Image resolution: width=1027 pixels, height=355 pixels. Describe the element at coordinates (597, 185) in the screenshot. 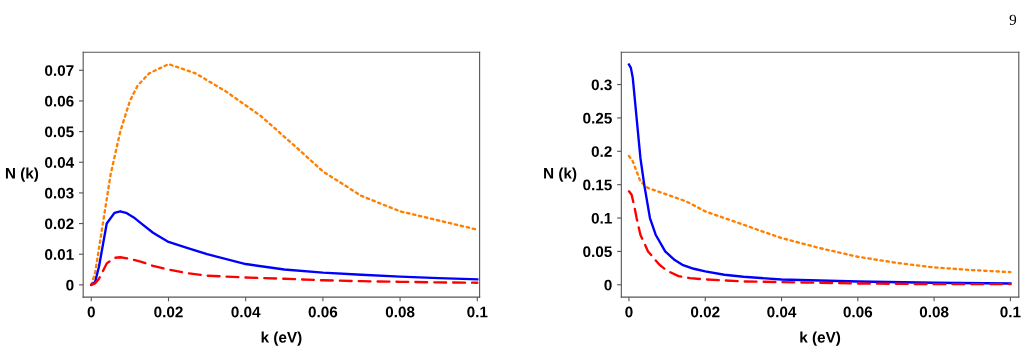

I see `y-tick-label: 0.15` at that location.